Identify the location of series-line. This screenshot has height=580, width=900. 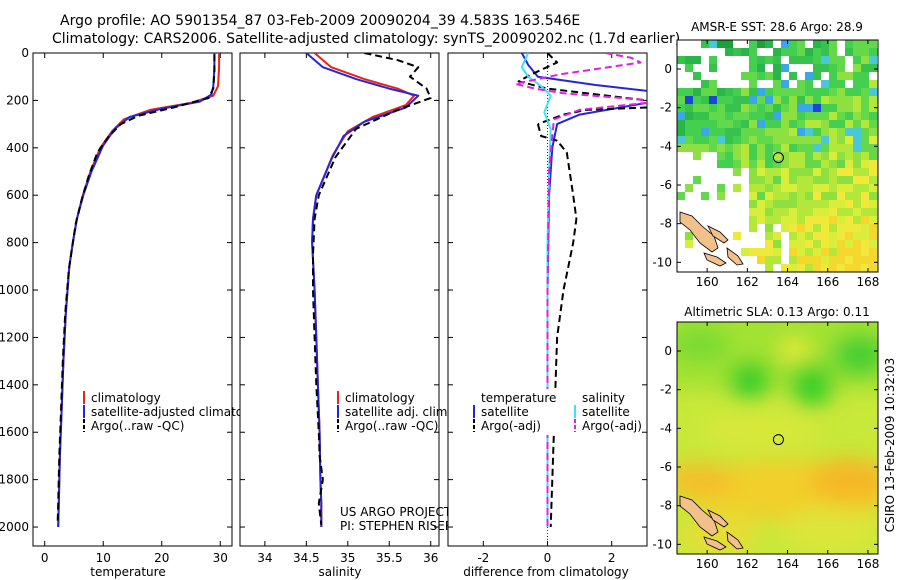
(582, 77).